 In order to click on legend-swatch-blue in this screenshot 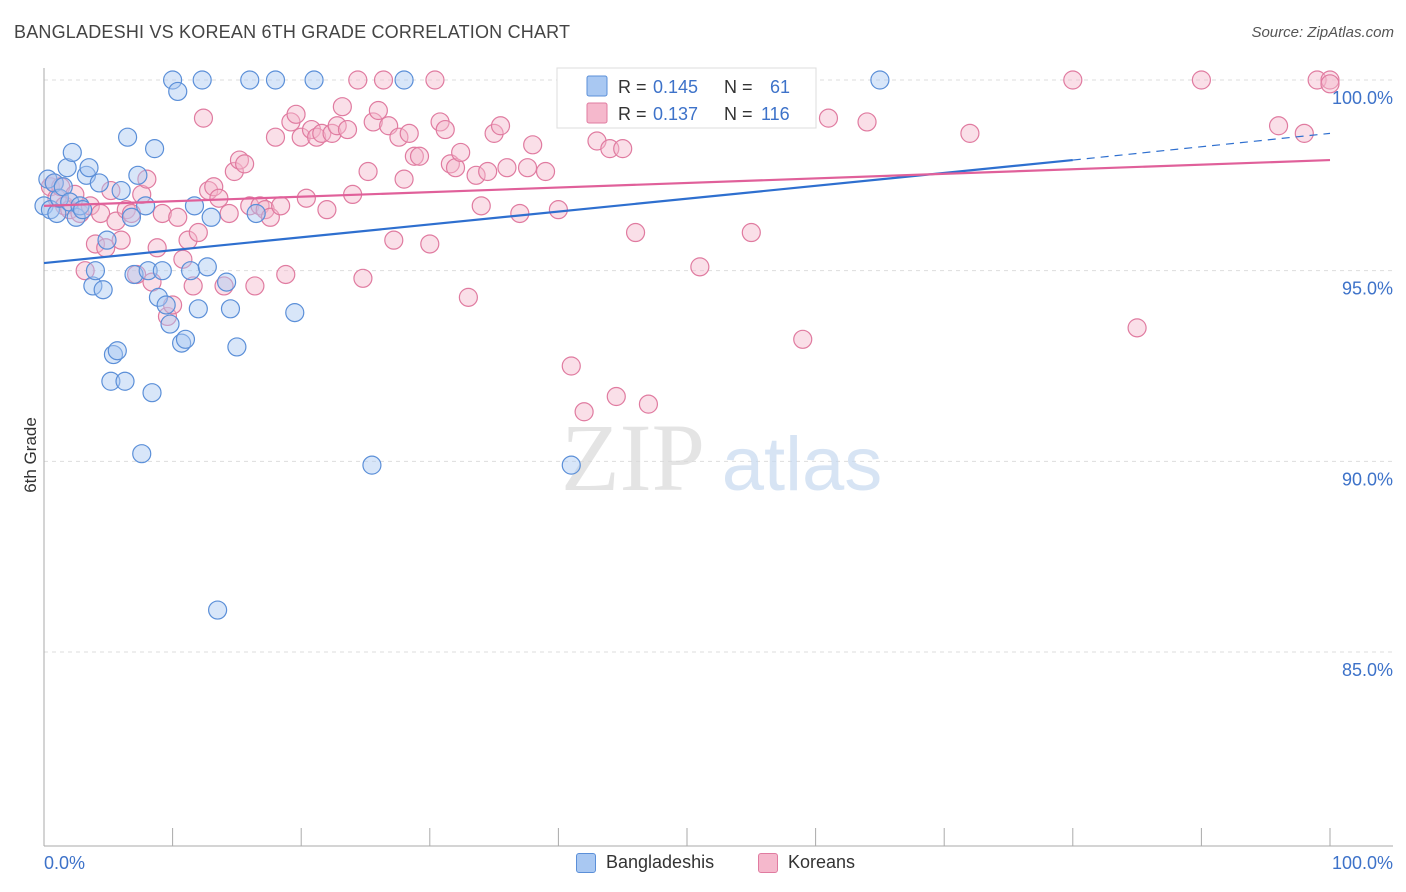, I will do `click(586, 862)`.